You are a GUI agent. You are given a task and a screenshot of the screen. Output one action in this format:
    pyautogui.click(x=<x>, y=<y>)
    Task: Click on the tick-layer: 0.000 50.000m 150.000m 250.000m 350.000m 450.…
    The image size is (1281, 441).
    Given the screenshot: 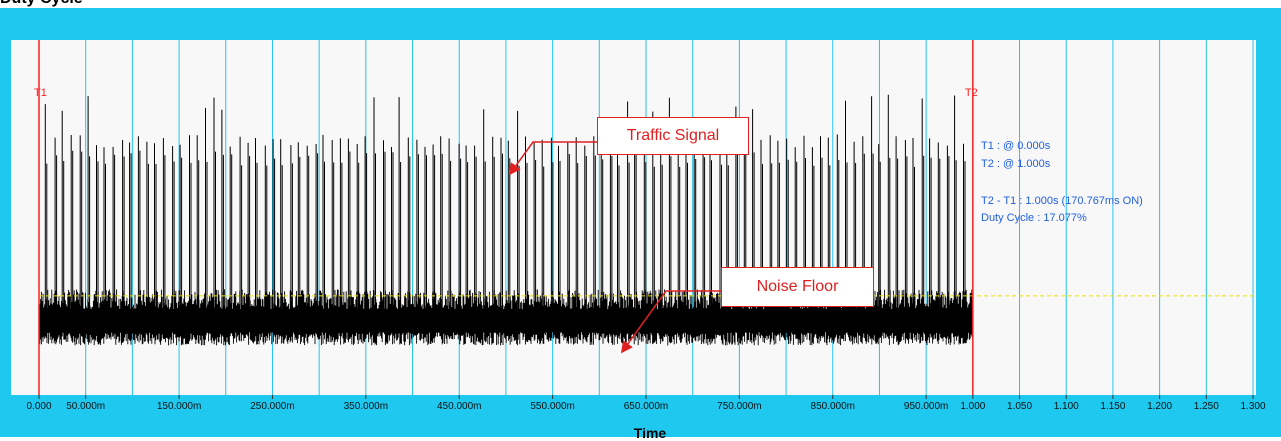 What is the action you would take?
    pyautogui.click(x=646, y=403)
    